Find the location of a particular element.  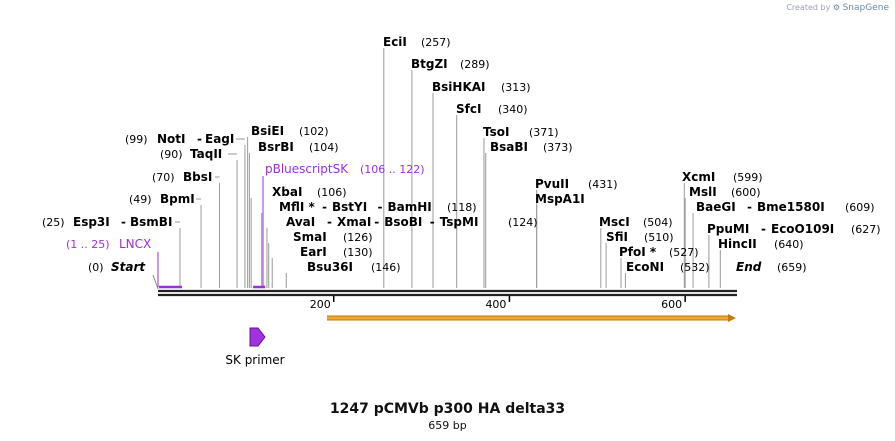

site-bpmi-position: (49) is located at coordinates (140, 199).